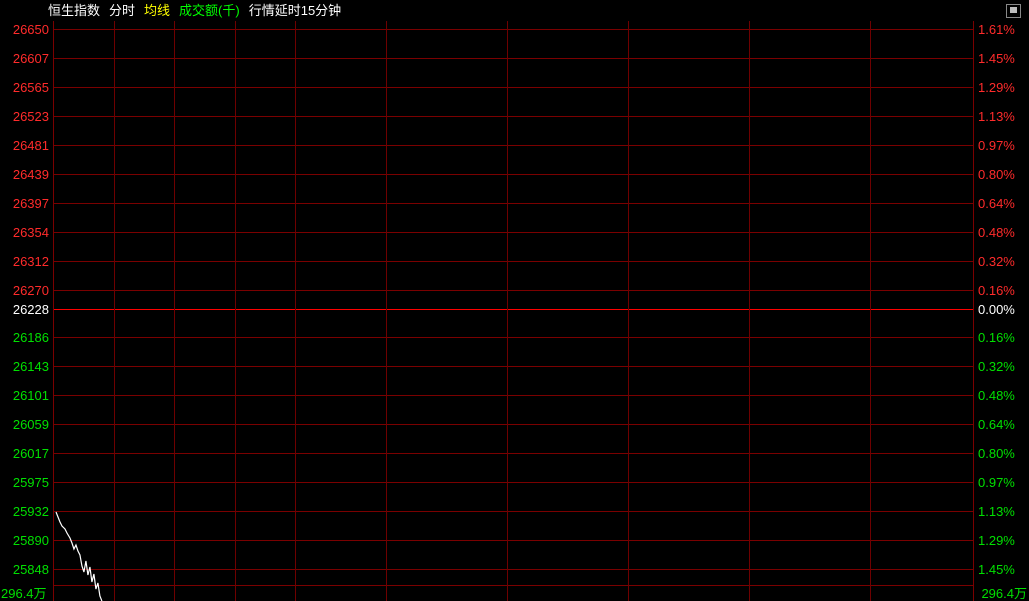  What do you see at coordinates (30, 29) in the screenshot?
I see `price-tick: 26650` at bounding box center [30, 29].